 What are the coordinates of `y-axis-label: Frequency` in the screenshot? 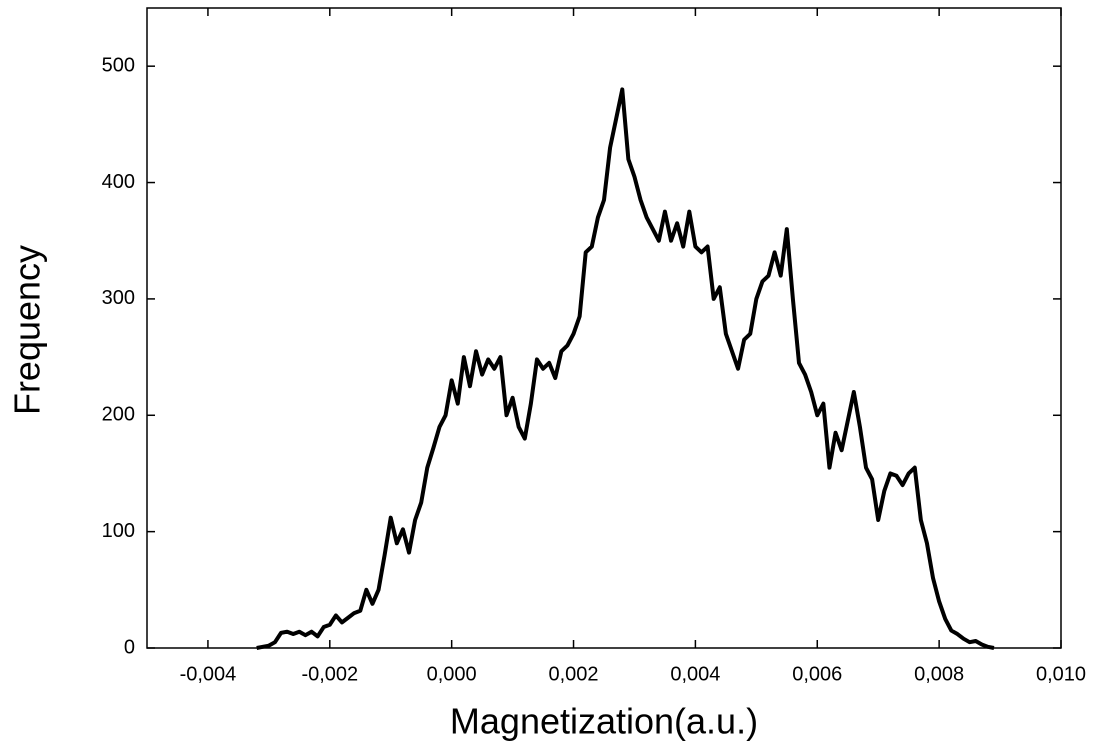 It's located at (27, 330).